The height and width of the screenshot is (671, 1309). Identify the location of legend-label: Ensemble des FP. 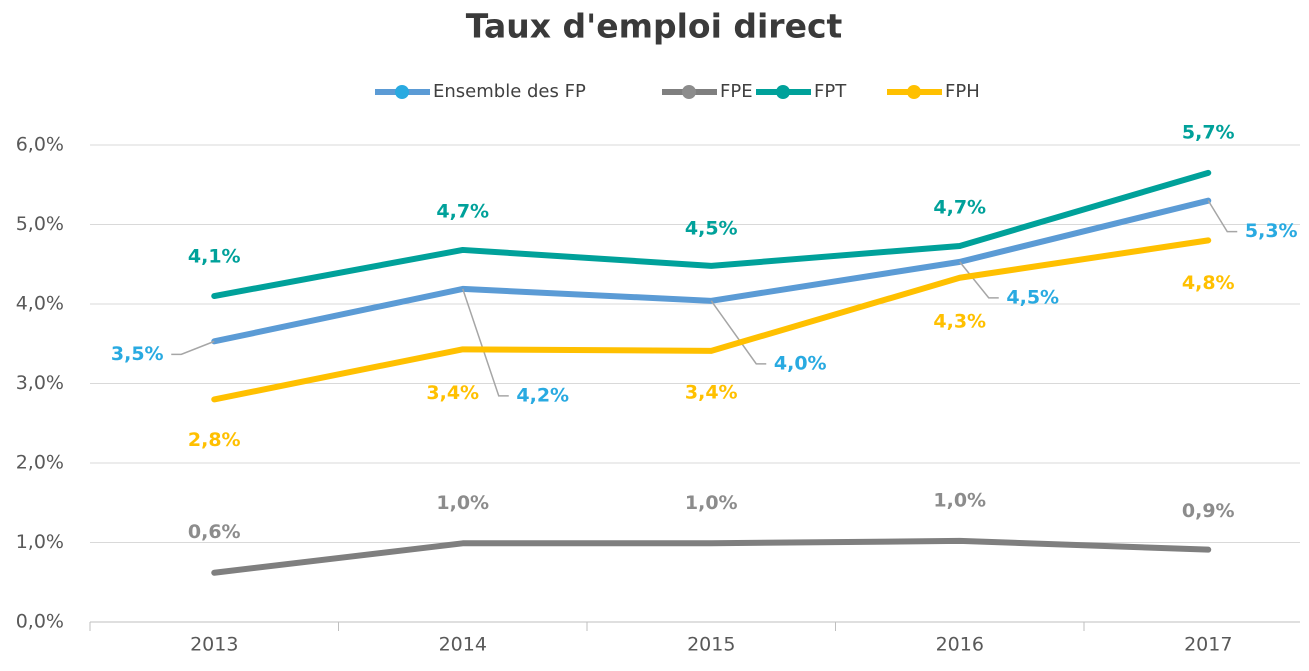
(509, 91).